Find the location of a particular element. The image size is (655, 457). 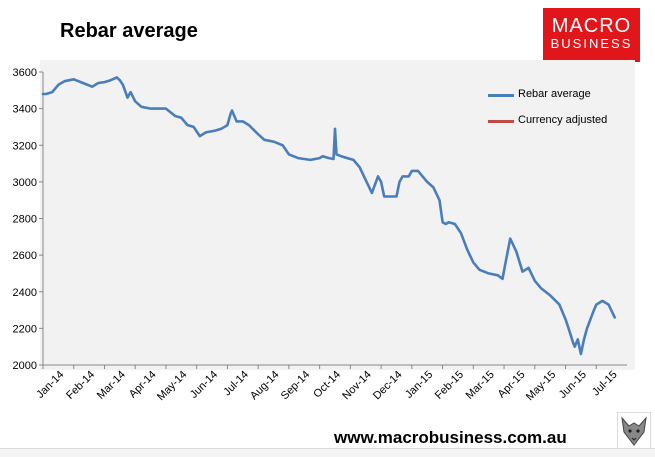

bottom-strip is located at coordinates (327, 452).